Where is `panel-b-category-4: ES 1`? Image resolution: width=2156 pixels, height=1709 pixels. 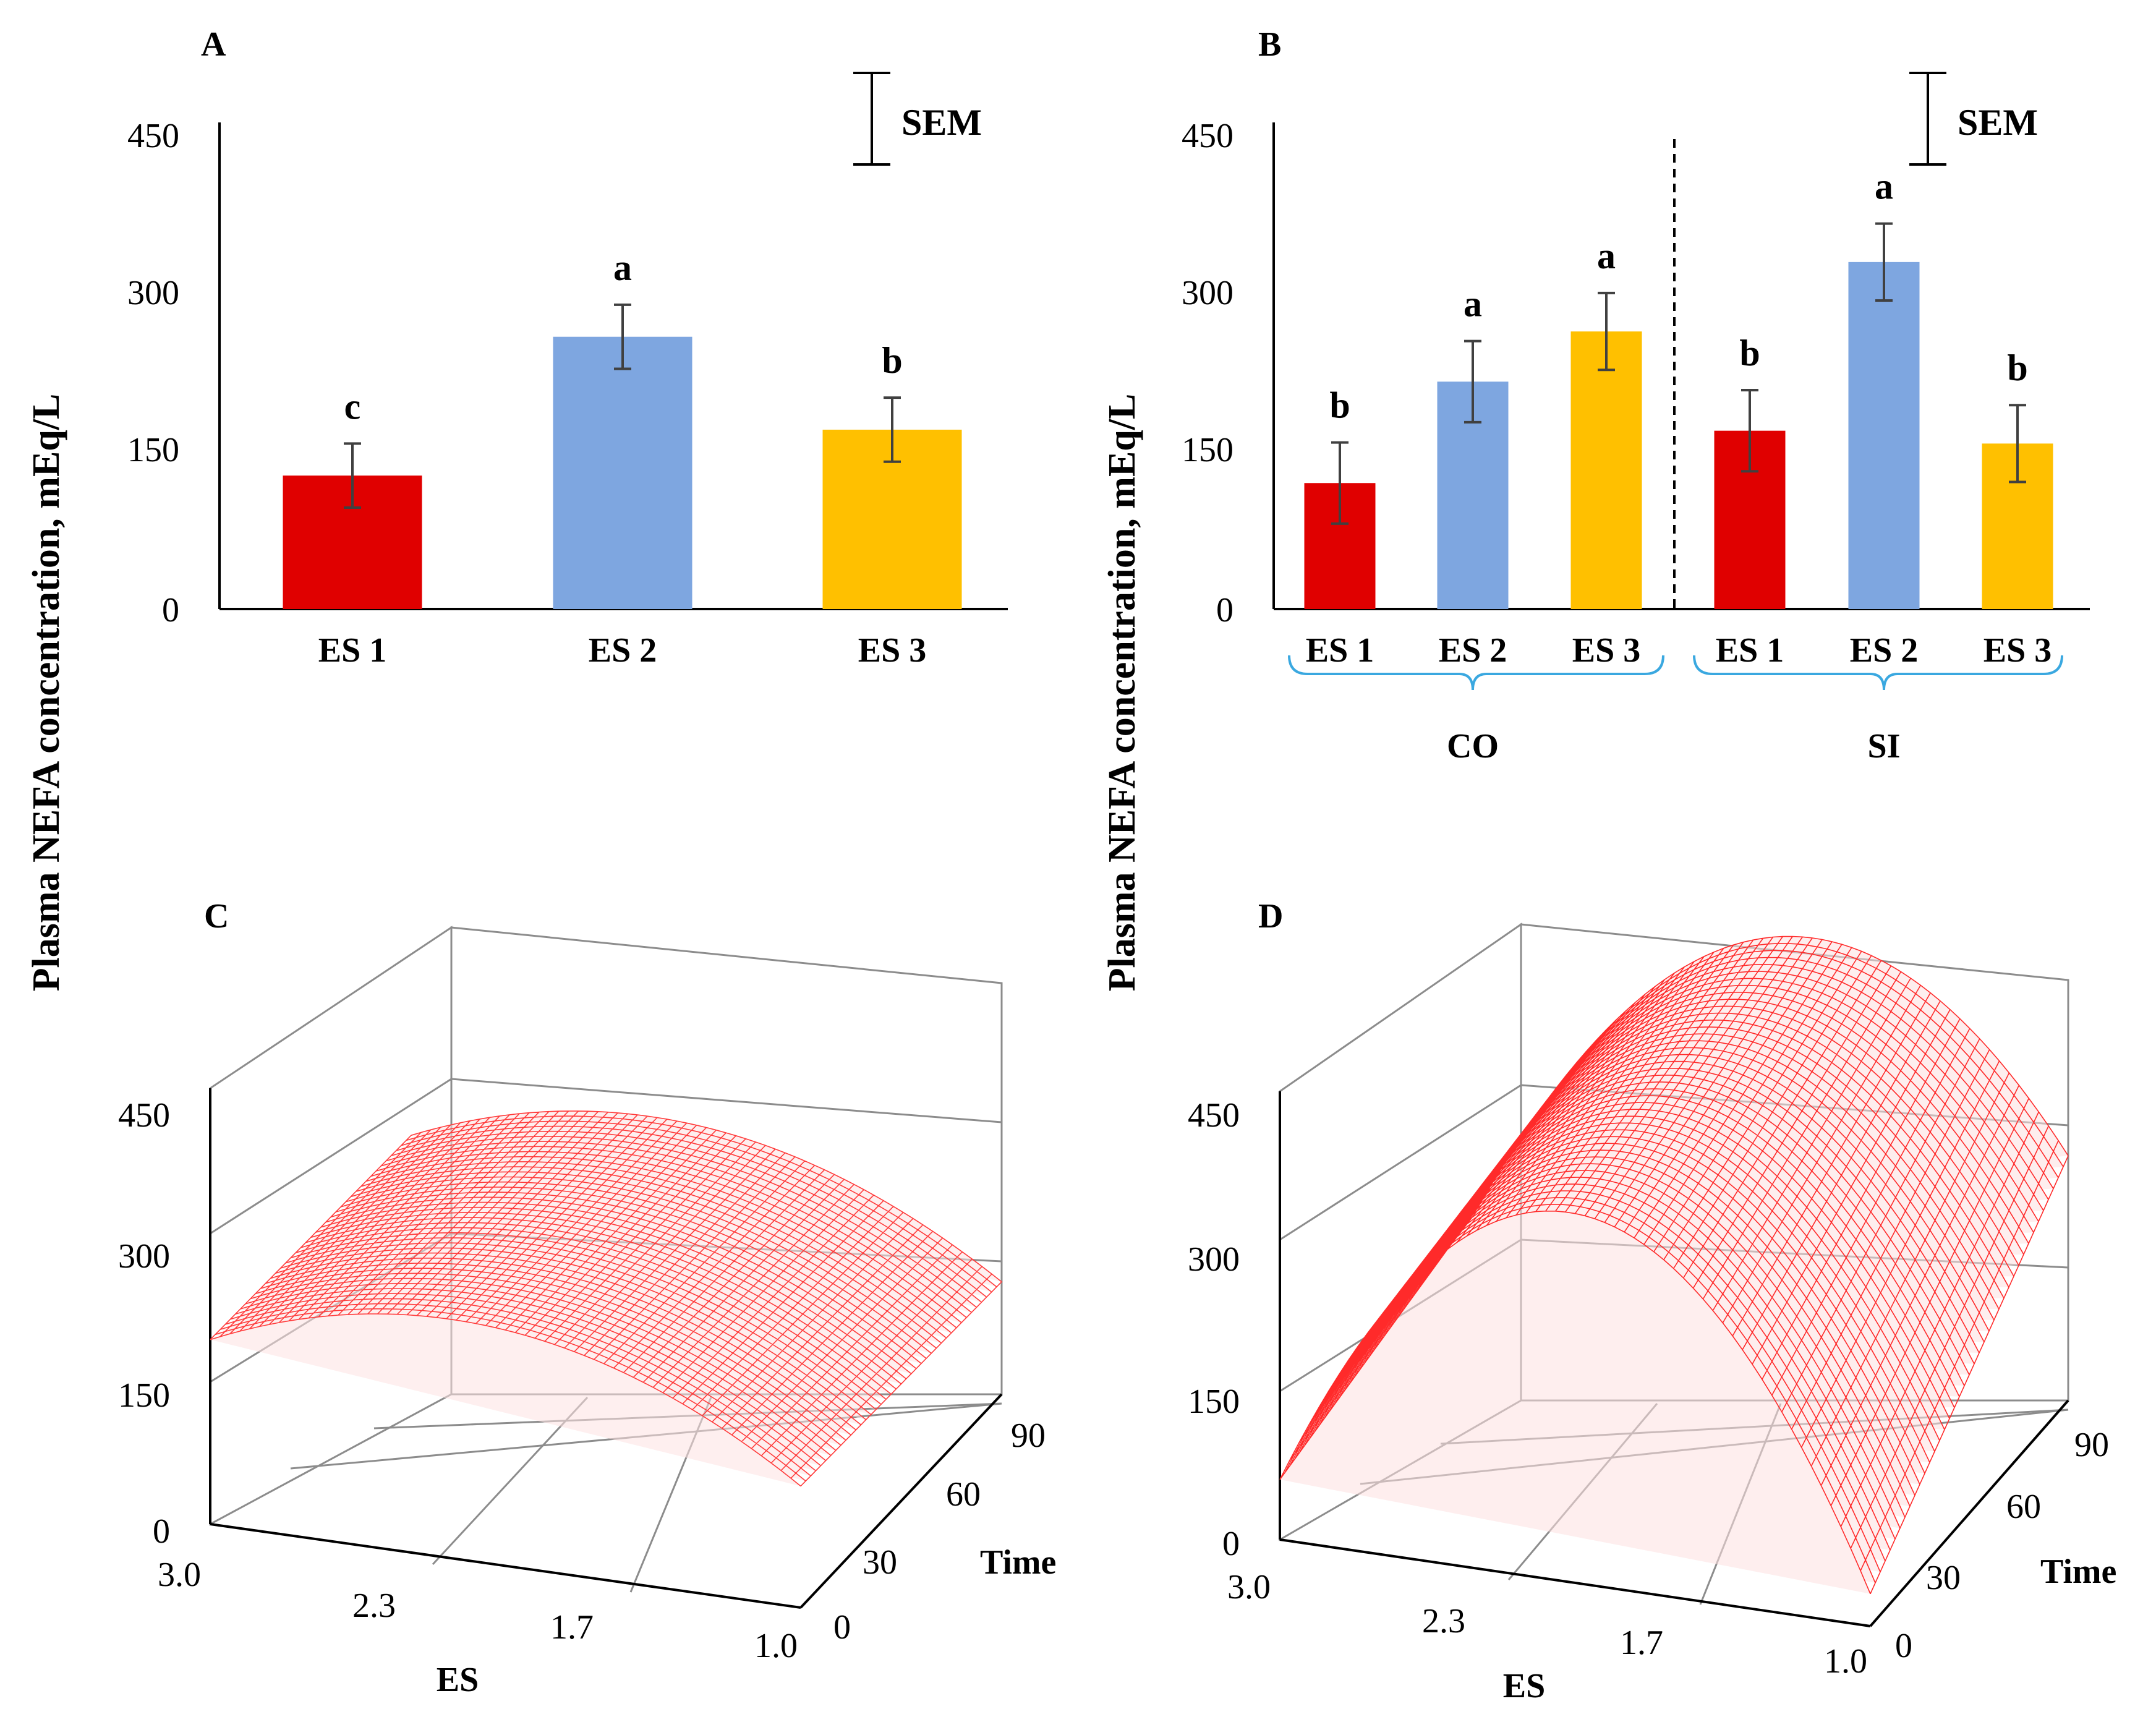 panel-b-category-4: ES 1 is located at coordinates (1750, 650).